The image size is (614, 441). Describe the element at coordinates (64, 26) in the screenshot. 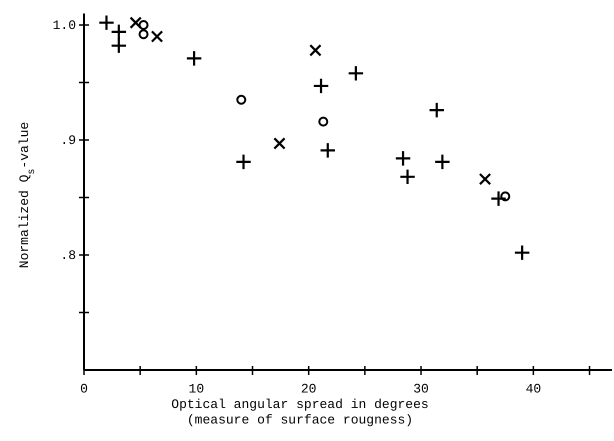

I see `y-tick-label: 1.0` at that location.